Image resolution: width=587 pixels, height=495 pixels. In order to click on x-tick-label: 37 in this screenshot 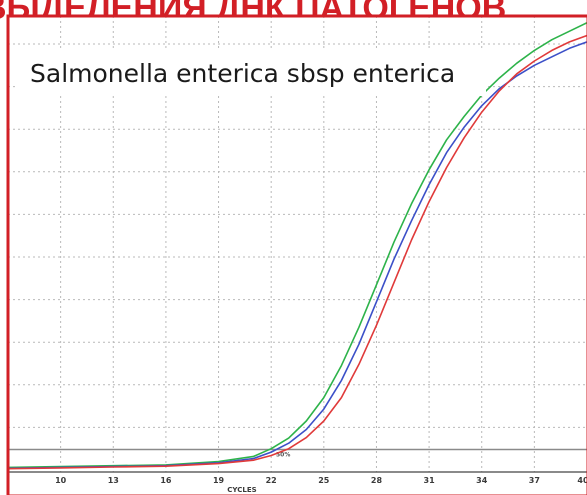, I will do `click(534, 480)`.